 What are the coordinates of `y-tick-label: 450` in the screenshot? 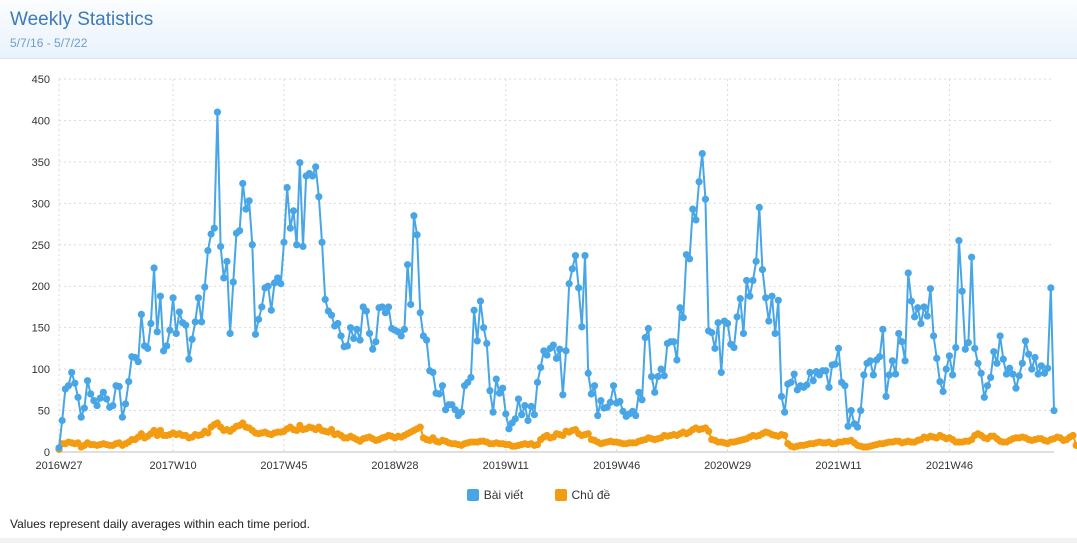 It's located at (41, 80).